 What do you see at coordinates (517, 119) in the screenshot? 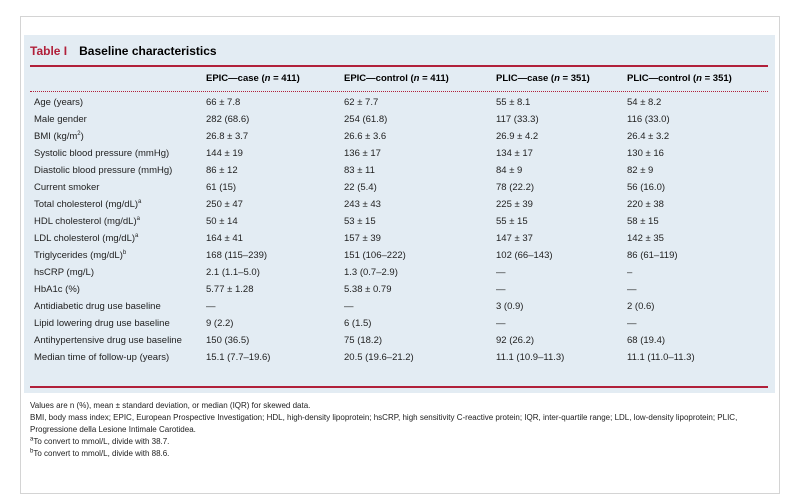
I see `cell-value: 117 (33.3)` at bounding box center [517, 119].